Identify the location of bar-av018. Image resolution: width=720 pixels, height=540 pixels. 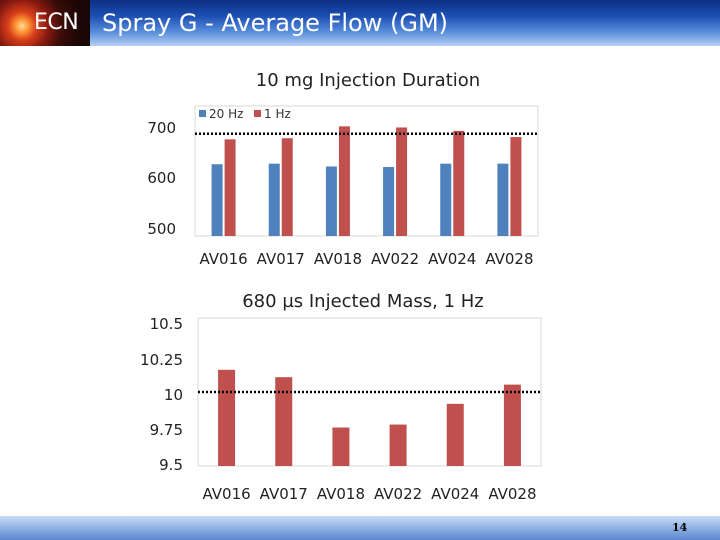
(341, 446).